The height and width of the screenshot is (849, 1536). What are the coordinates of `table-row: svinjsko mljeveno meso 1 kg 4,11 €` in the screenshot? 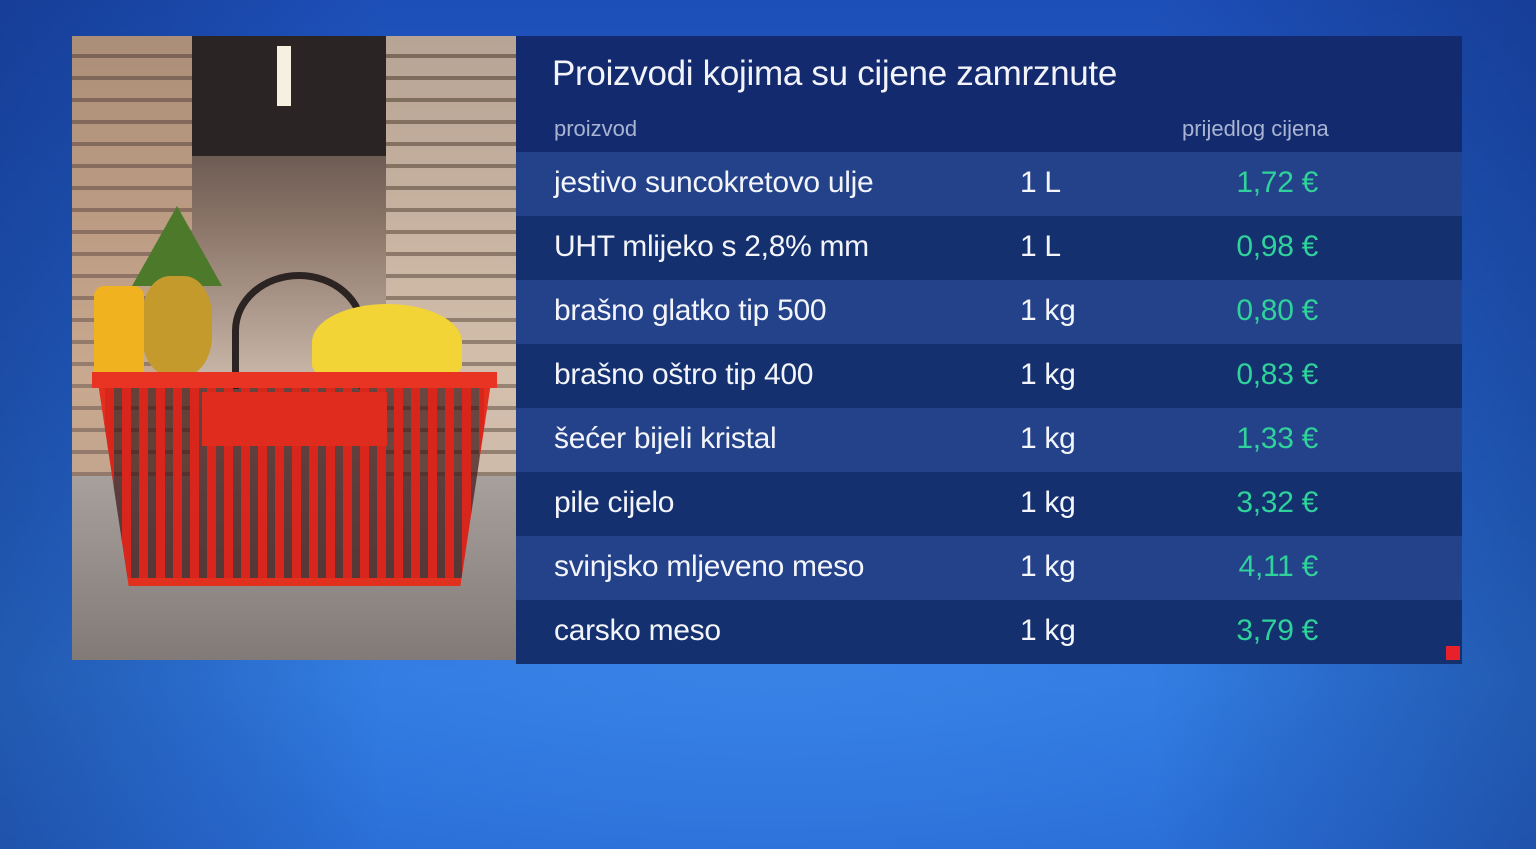 It's located at (989, 568).